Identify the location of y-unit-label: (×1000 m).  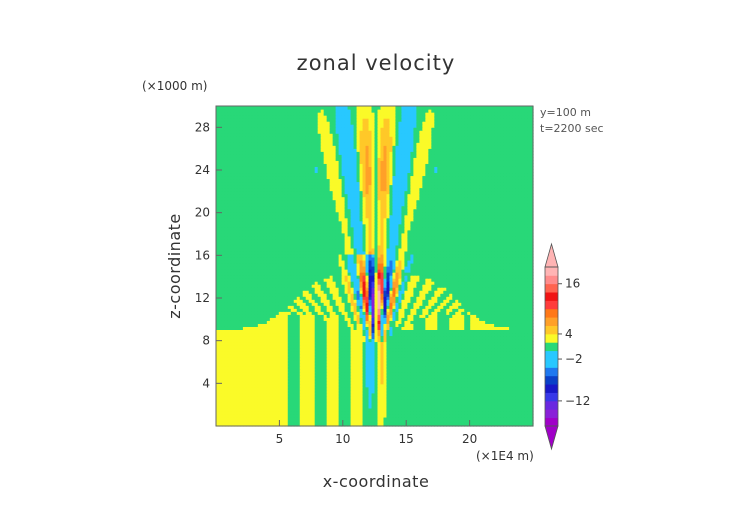
(174, 86).